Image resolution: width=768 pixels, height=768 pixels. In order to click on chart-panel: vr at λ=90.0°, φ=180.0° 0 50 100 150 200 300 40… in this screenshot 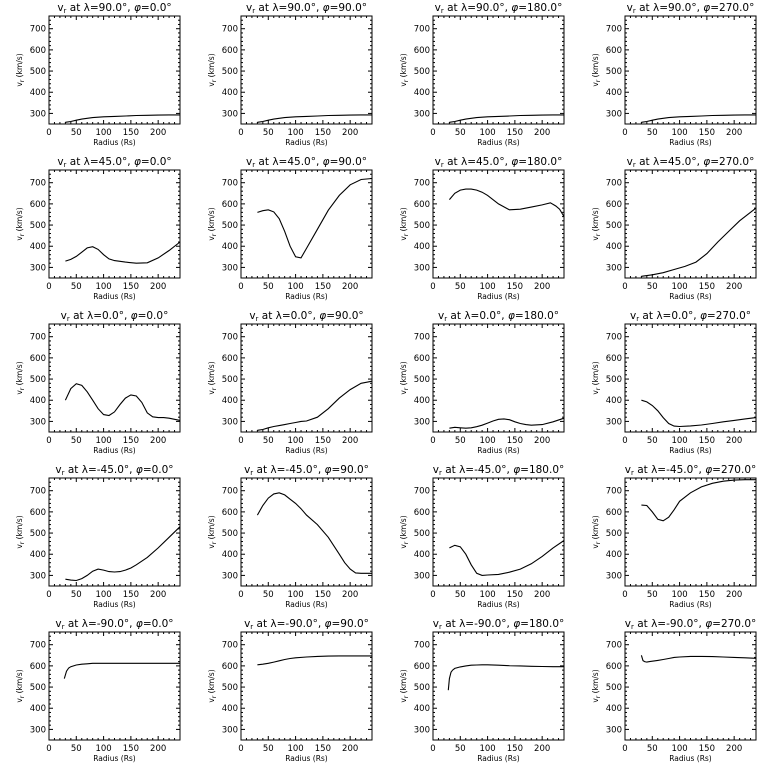, I will do `click(482, 74)`.